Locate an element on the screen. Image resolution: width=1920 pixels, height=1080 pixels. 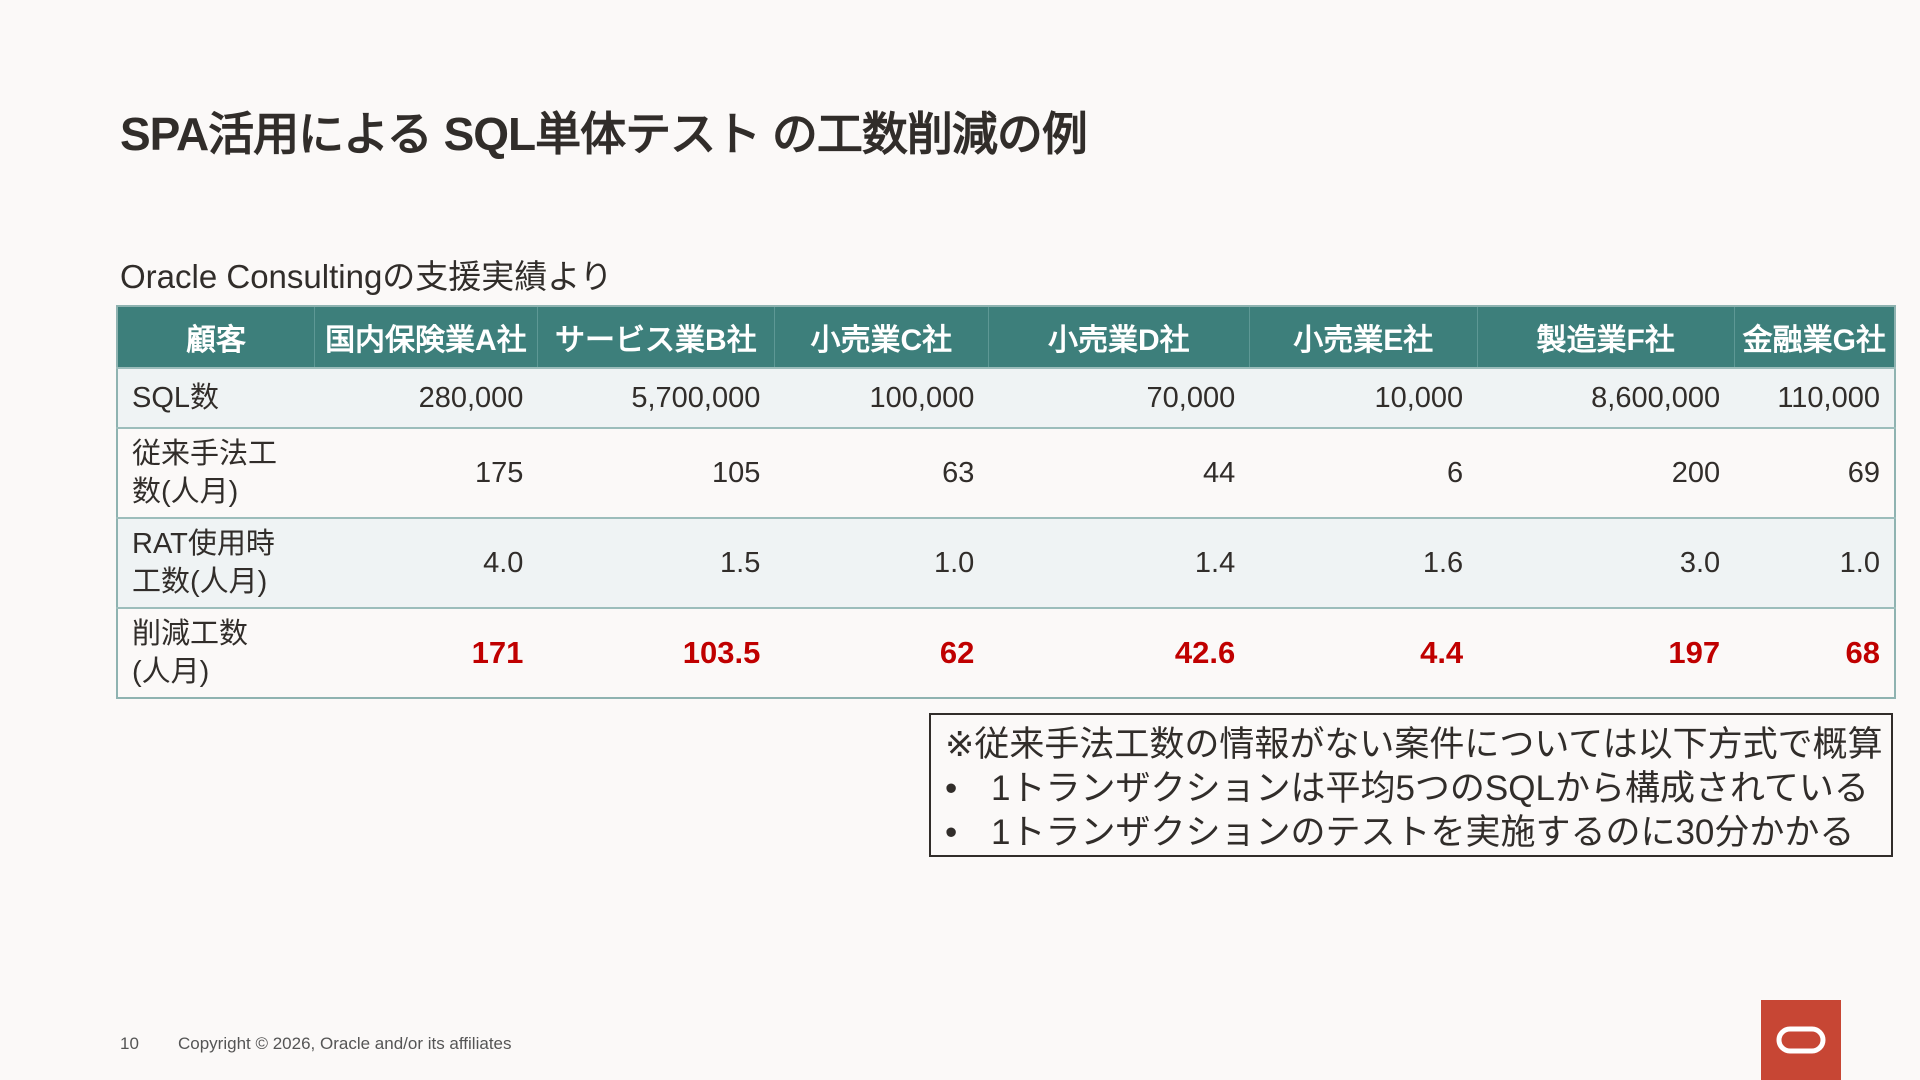
row-label-line1: 従来手法工 is located at coordinates (205, 454).